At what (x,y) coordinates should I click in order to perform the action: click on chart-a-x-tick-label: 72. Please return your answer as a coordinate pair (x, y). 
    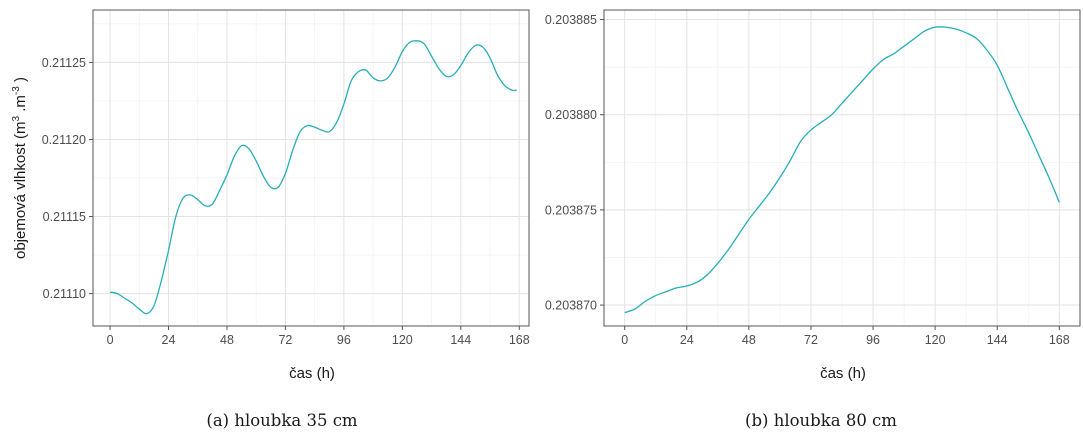
    Looking at the image, I should click on (285, 340).